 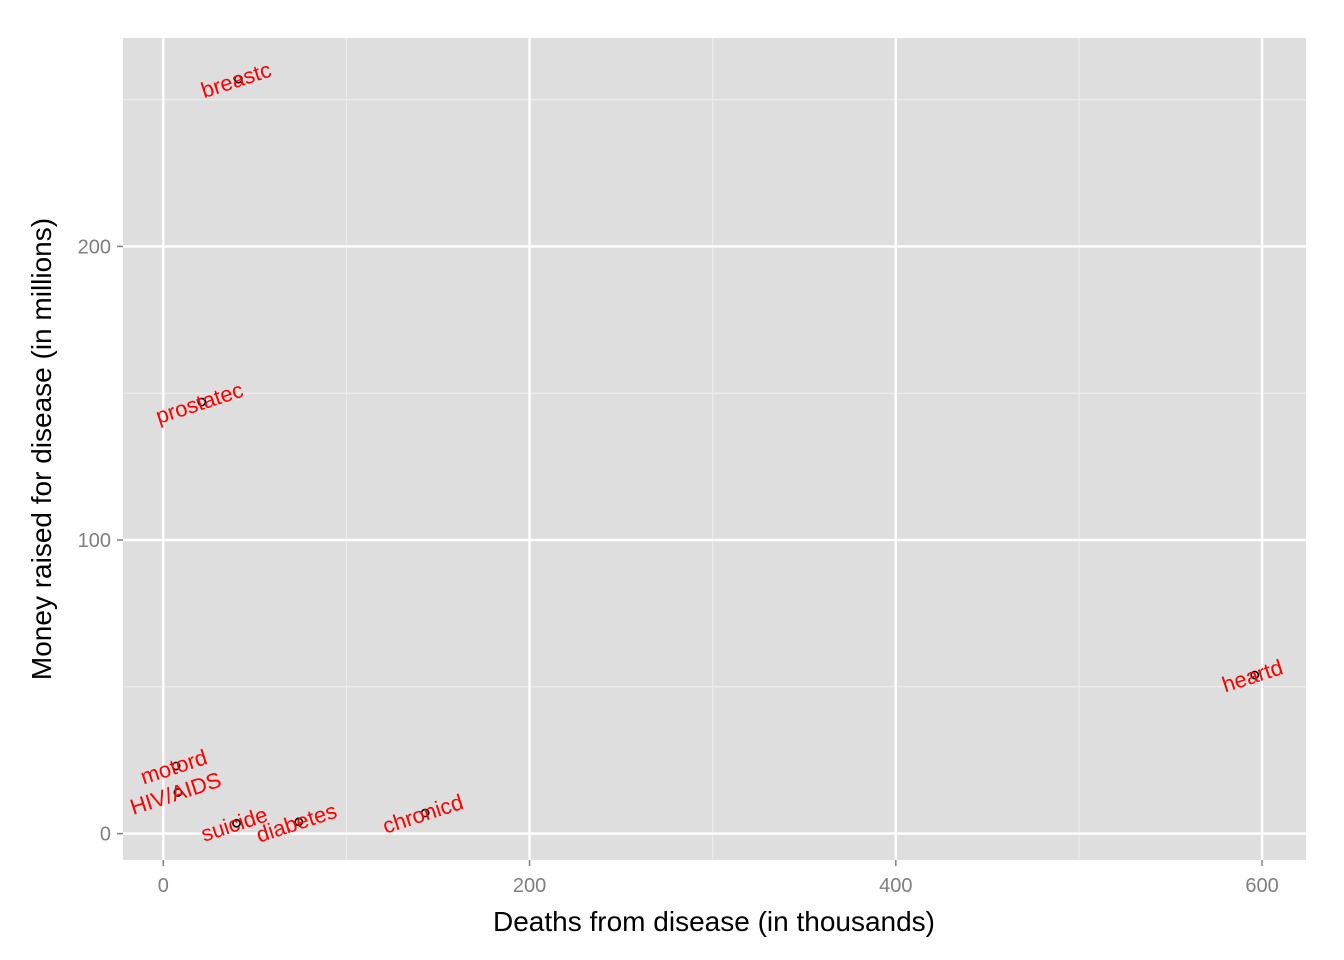 What do you see at coordinates (895, 886) in the screenshot?
I see `x-tick-label: 400` at bounding box center [895, 886].